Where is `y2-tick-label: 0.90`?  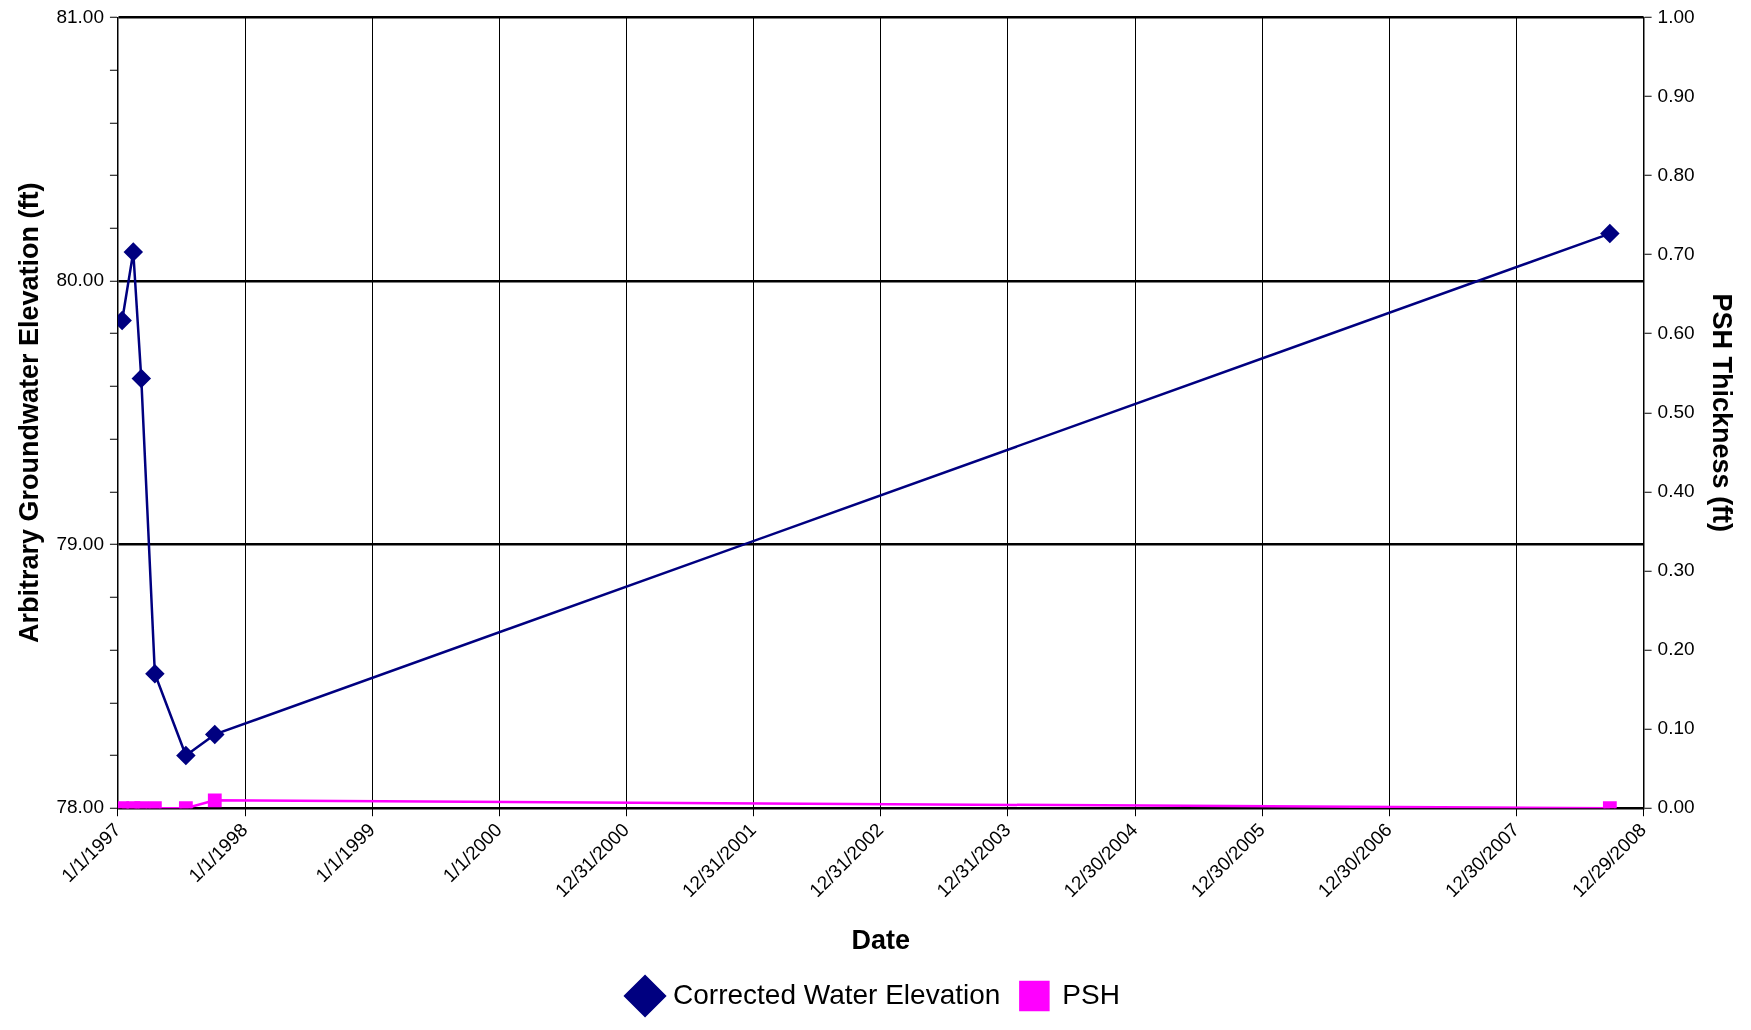
y2-tick-label: 0.90 is located at coordinates (1676, 95).